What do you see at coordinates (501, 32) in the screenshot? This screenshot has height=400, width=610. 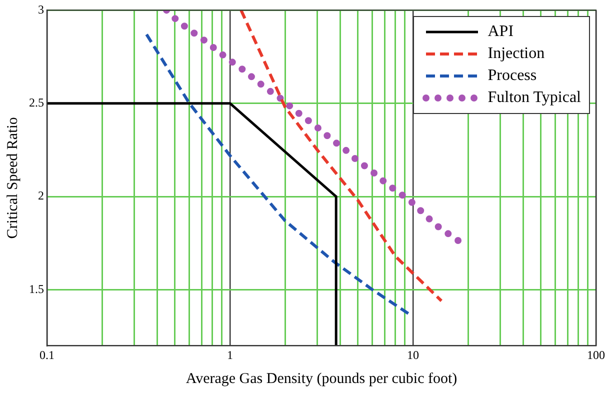 I see `legend-label: API` at bounding box center [501, 32].